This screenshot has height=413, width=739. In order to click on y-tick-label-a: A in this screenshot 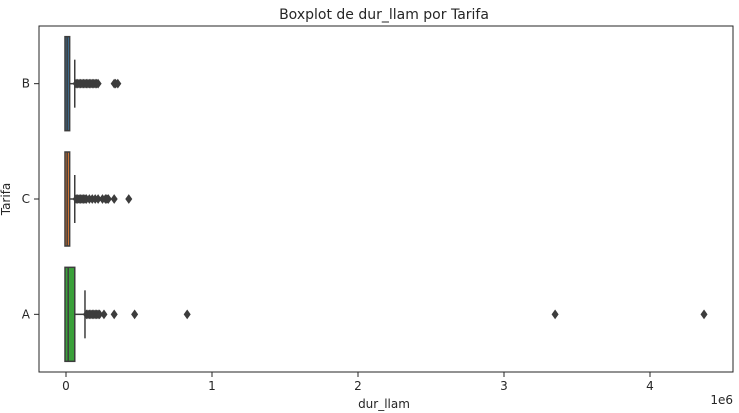, I will do `click(26, 314)`.